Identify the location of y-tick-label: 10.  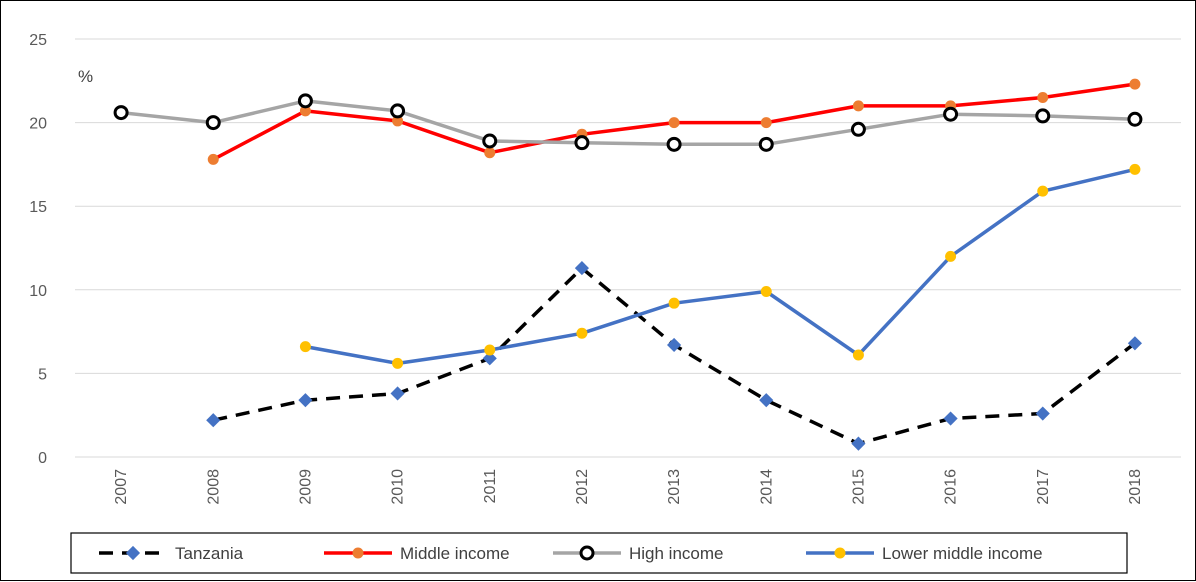
(38, 291).